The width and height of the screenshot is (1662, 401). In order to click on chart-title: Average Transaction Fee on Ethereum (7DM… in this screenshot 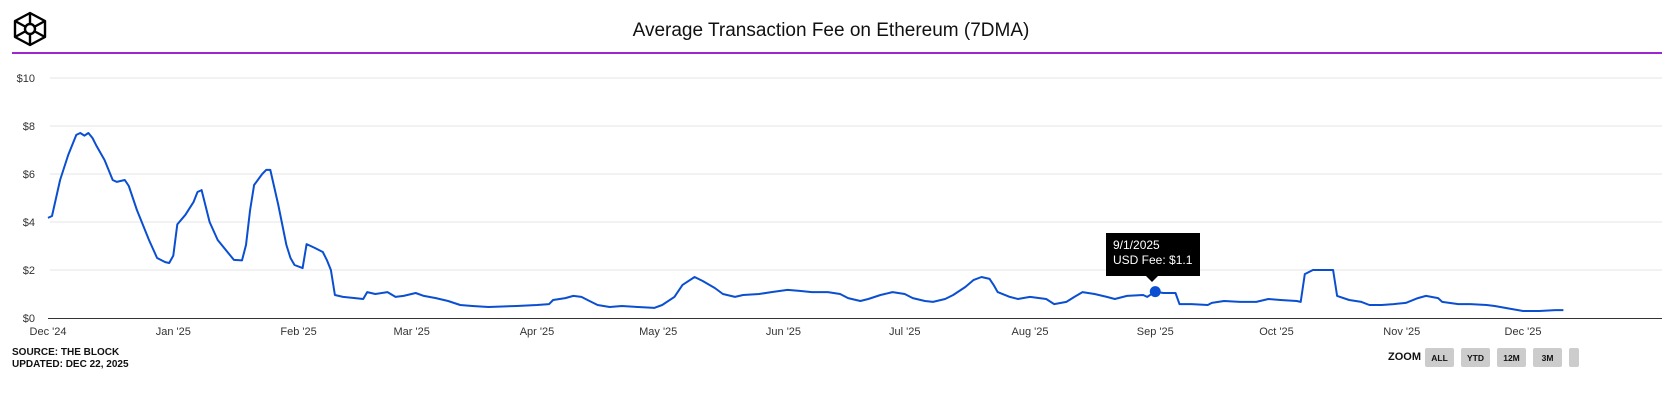, I will do `click(831, 30)`.